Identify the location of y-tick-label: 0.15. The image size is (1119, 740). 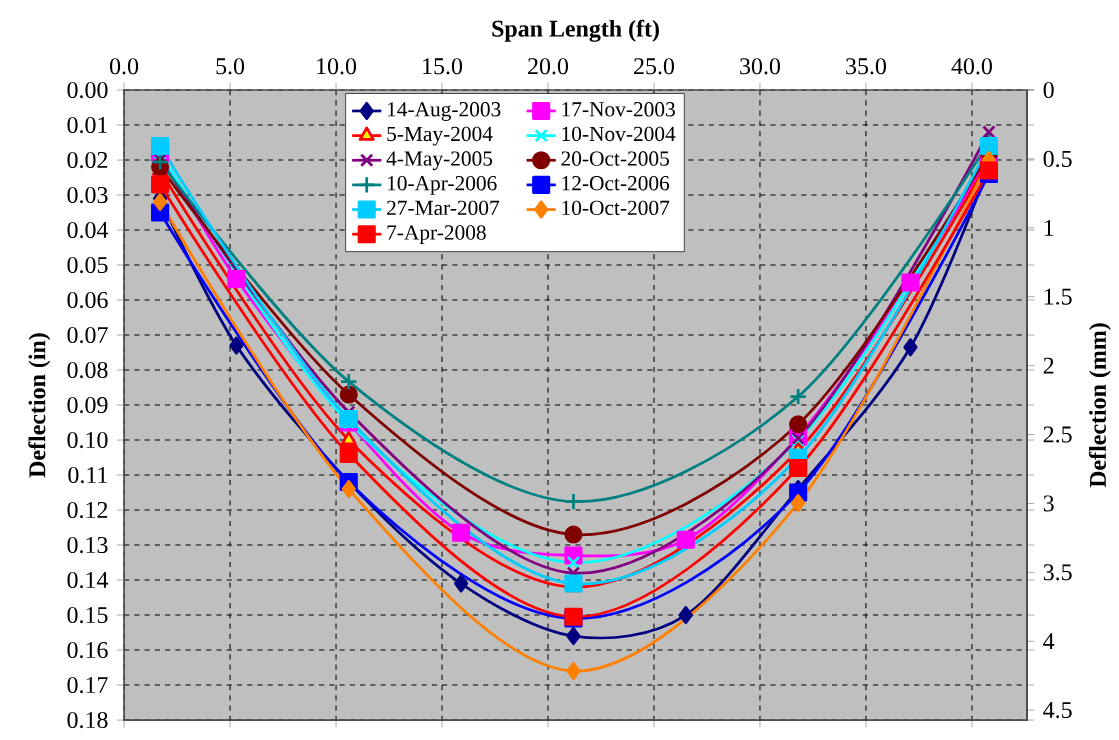
(87, 615).